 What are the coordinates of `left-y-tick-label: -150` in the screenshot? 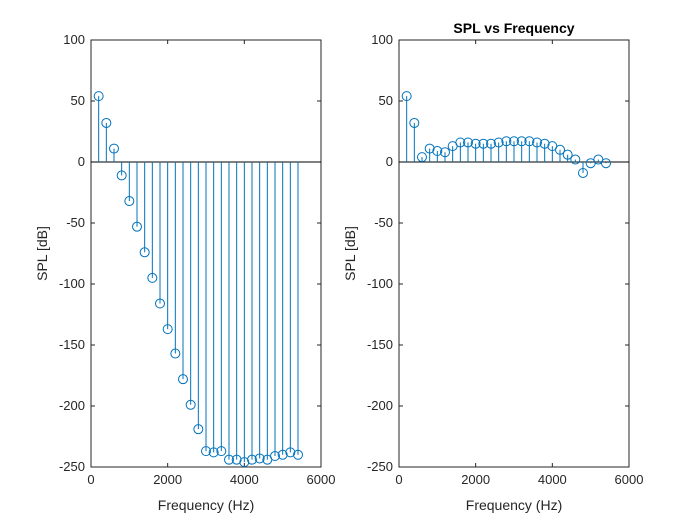 It's located at (72, 344).